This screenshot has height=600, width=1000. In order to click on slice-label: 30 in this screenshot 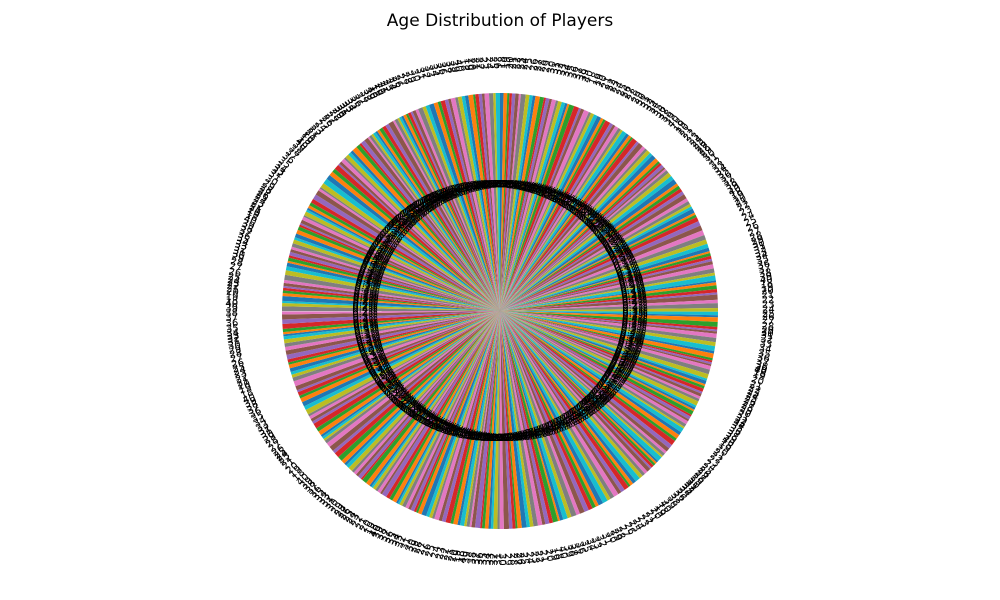, I will do `click(234, 346)`.